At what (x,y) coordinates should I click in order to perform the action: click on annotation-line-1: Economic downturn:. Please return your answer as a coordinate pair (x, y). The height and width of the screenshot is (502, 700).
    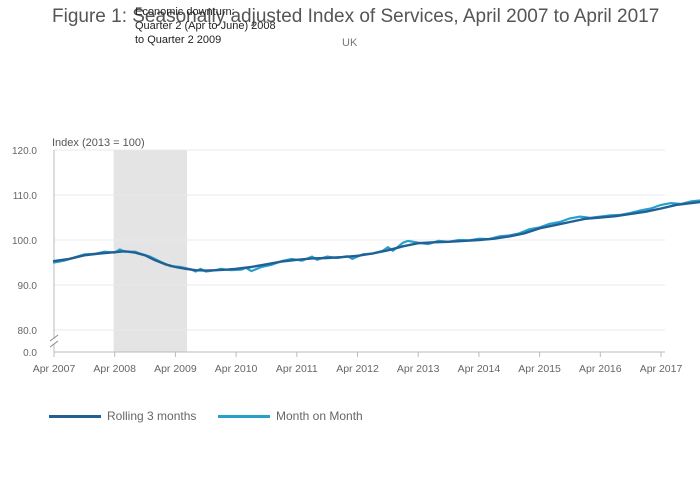
    Looking at the image, I should click on (185, 12).